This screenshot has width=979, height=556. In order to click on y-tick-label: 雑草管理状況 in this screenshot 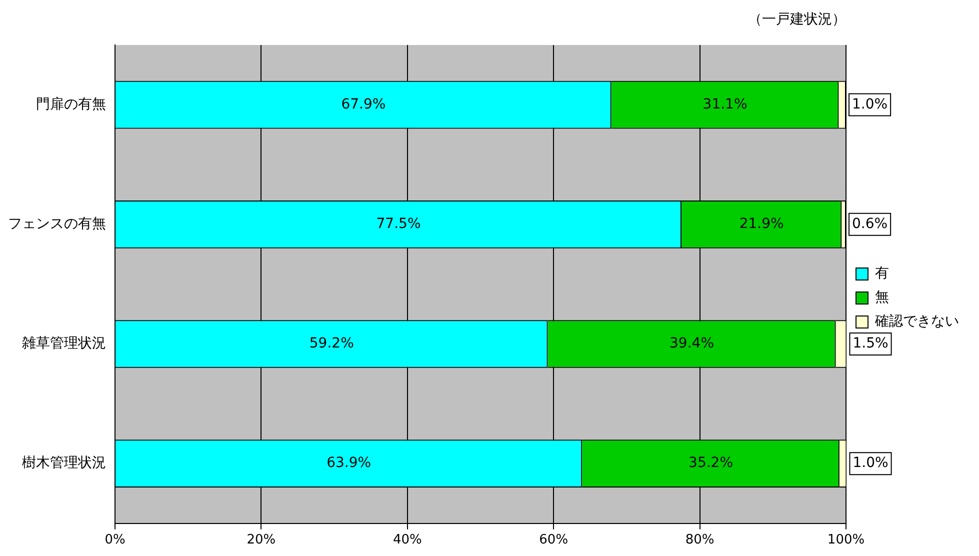, I will do `click(64, 344)`.